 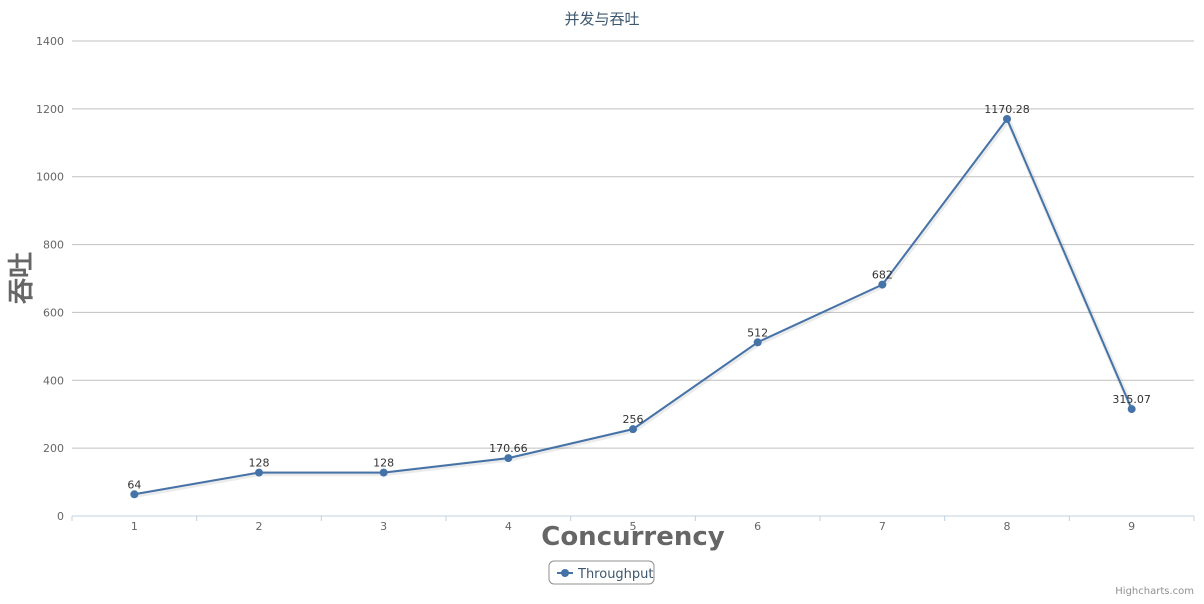 What do you see at coordinates (60, 516) in the screenshot?
I see `y-tick-label: 0` at bounding box center [60, 516].